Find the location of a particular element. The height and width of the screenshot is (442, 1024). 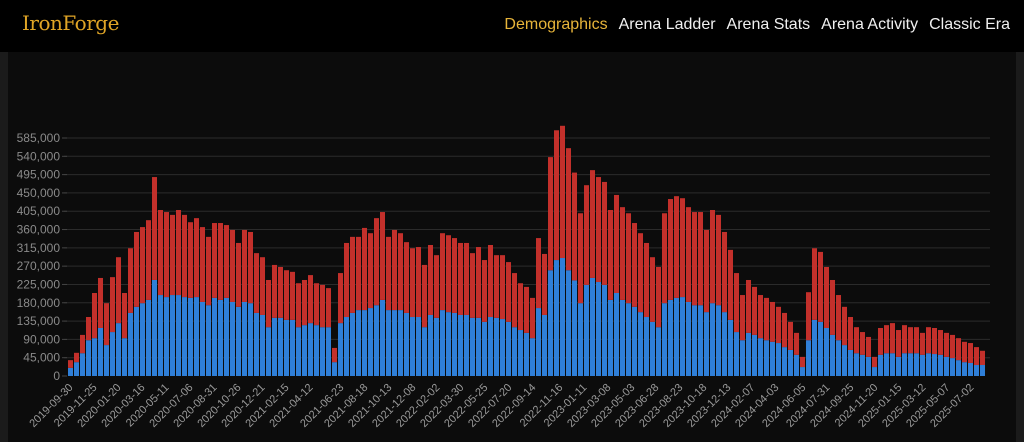

y-tick-label: 90,000 is located at coordinates (41, 339).